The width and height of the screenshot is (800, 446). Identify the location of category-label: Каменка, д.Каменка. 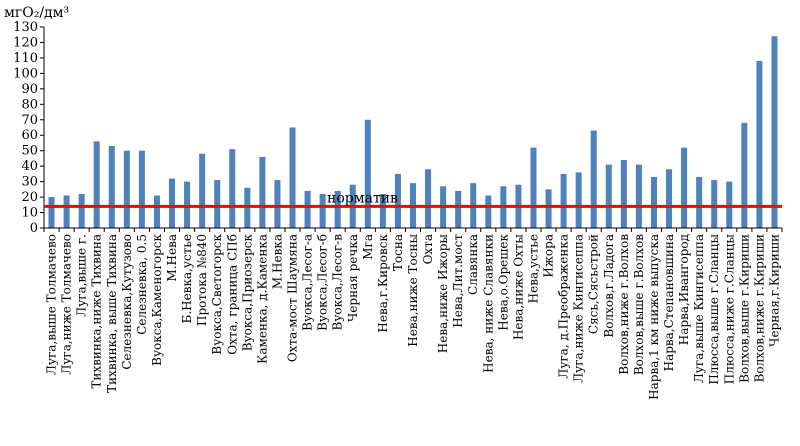
(262, 299).